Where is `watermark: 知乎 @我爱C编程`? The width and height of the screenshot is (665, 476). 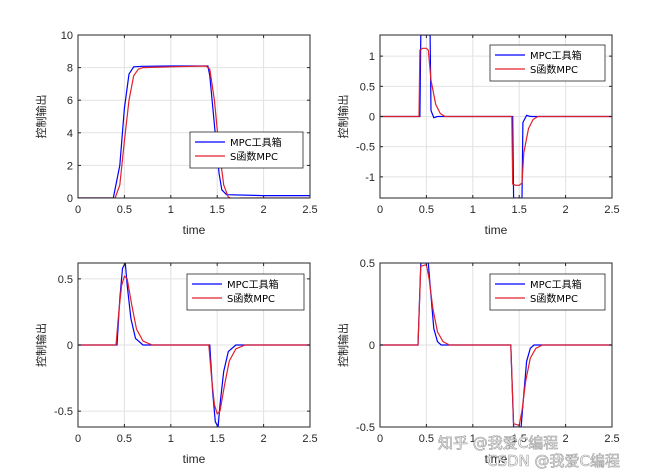
watermark: 知乎 @我爱C编程 is located at coordinates (498, 443).